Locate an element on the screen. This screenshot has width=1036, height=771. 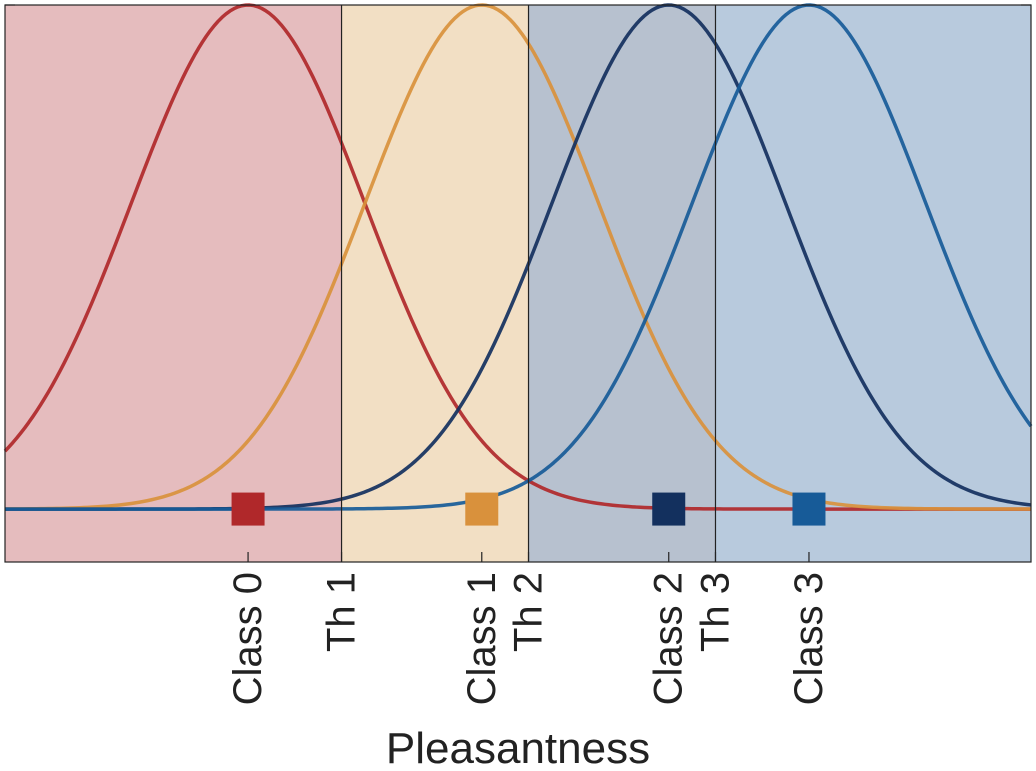
x-tick-label-th-2: Th 2 is located at coordinates (529, 612).